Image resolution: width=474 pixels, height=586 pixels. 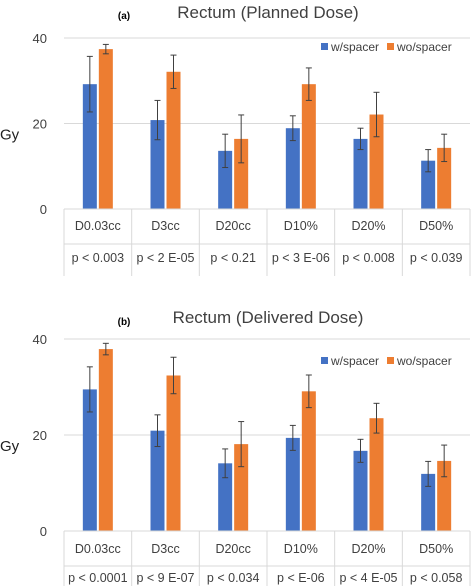 I want to click on p-value-label: p < 2 E-05, so click(x=165, y=258).